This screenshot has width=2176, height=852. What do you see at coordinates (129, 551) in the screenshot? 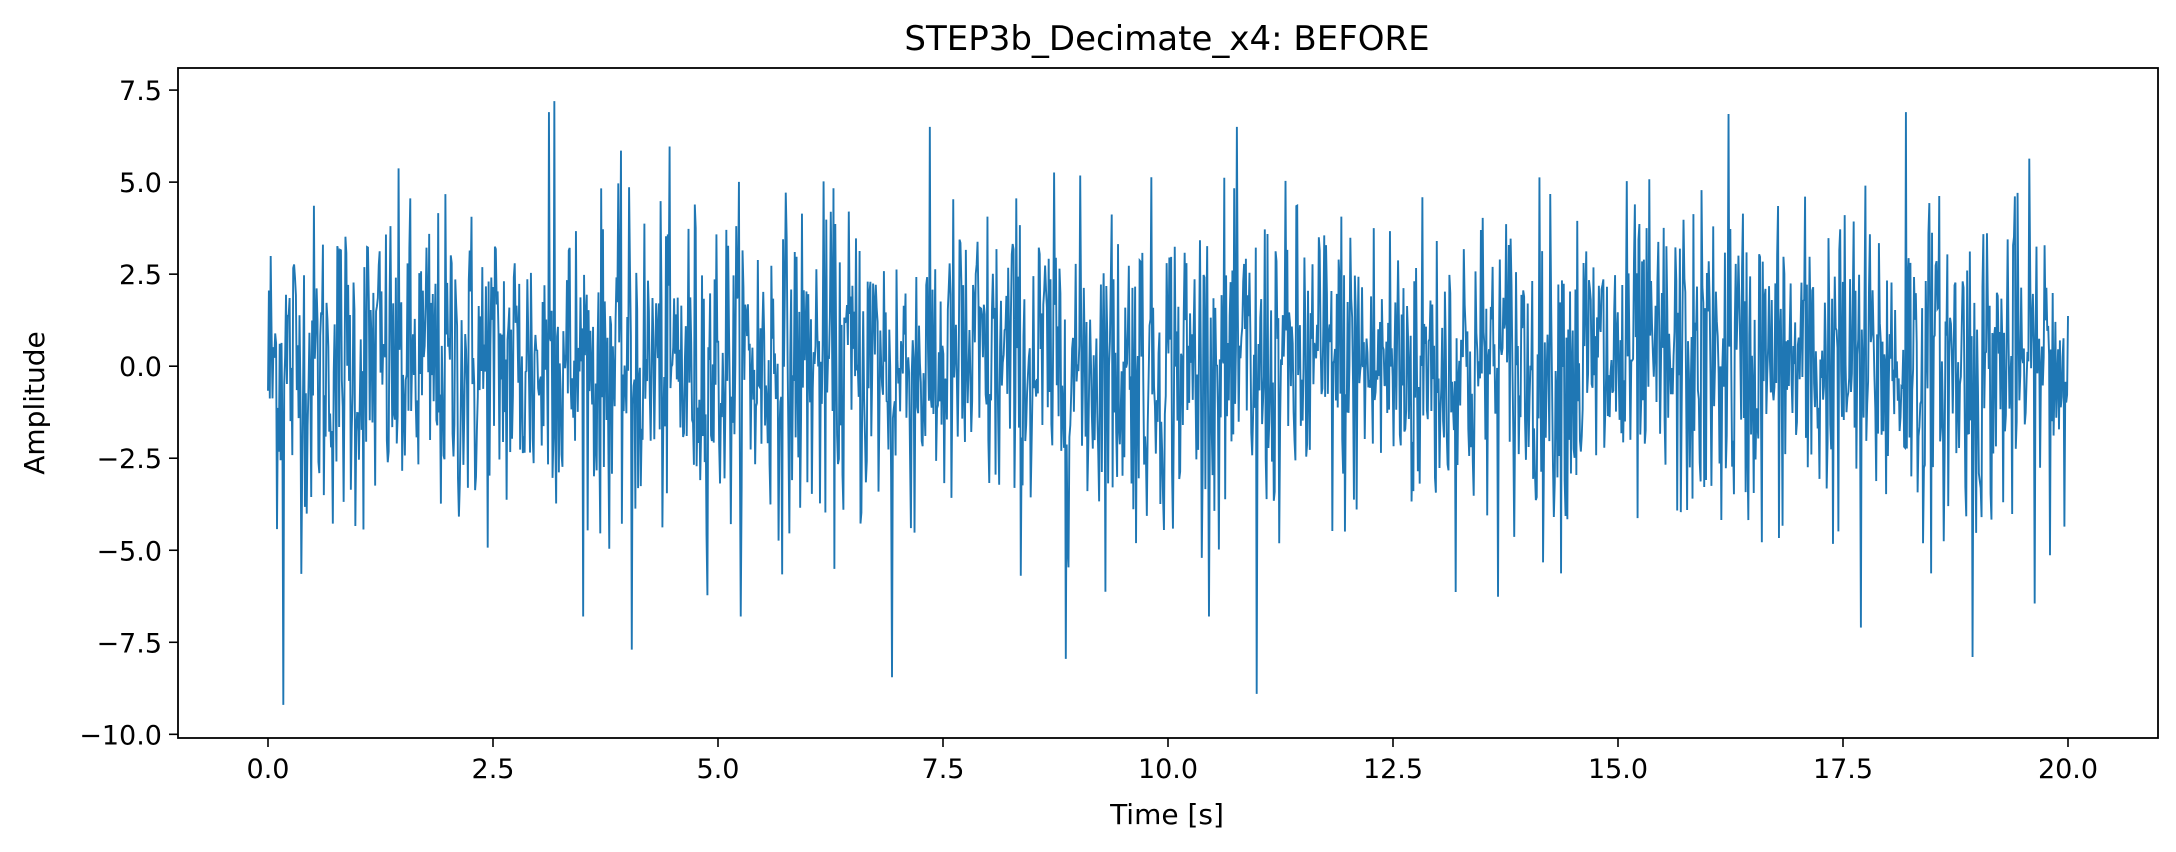
I see `y-tick-label: −5.0` at bounding box center [129, 551].